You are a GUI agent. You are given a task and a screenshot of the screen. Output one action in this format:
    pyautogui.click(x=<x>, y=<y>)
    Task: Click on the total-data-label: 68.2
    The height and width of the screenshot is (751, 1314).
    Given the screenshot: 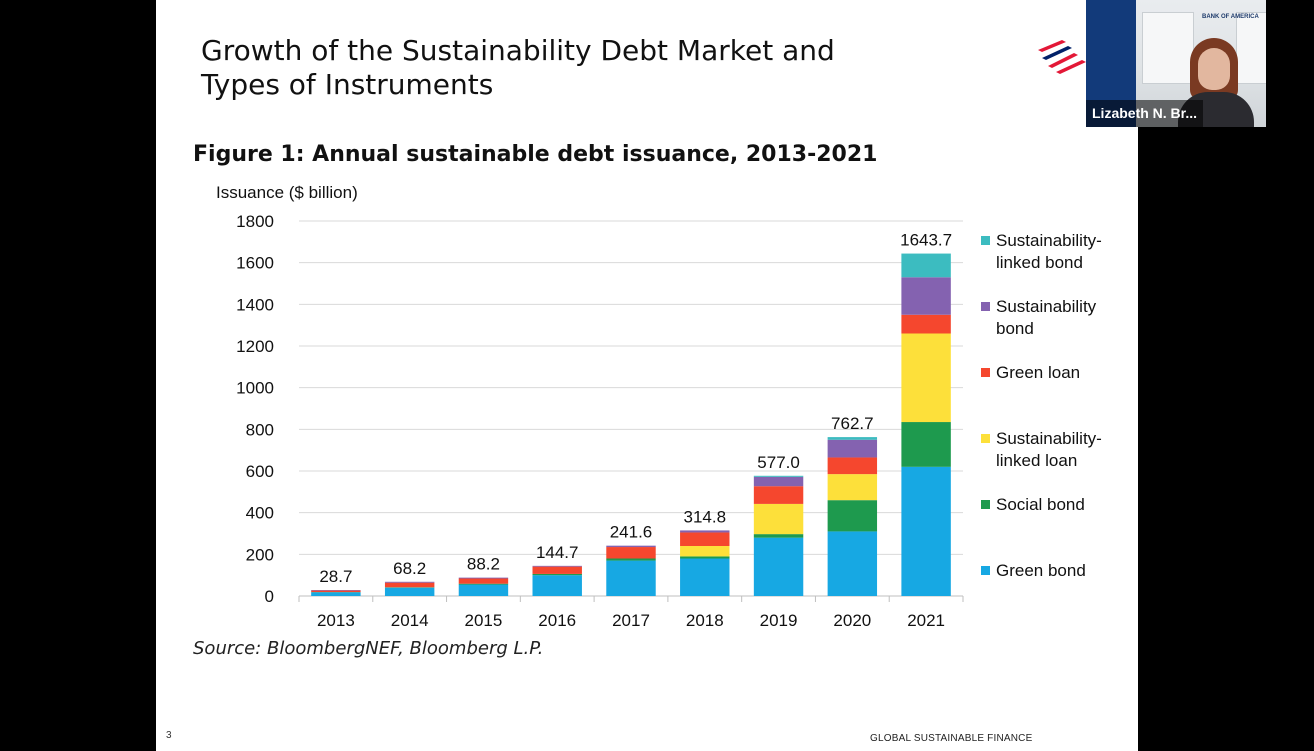 What is the action you would take?
    pyautogui.click(x=409, y=568)
    